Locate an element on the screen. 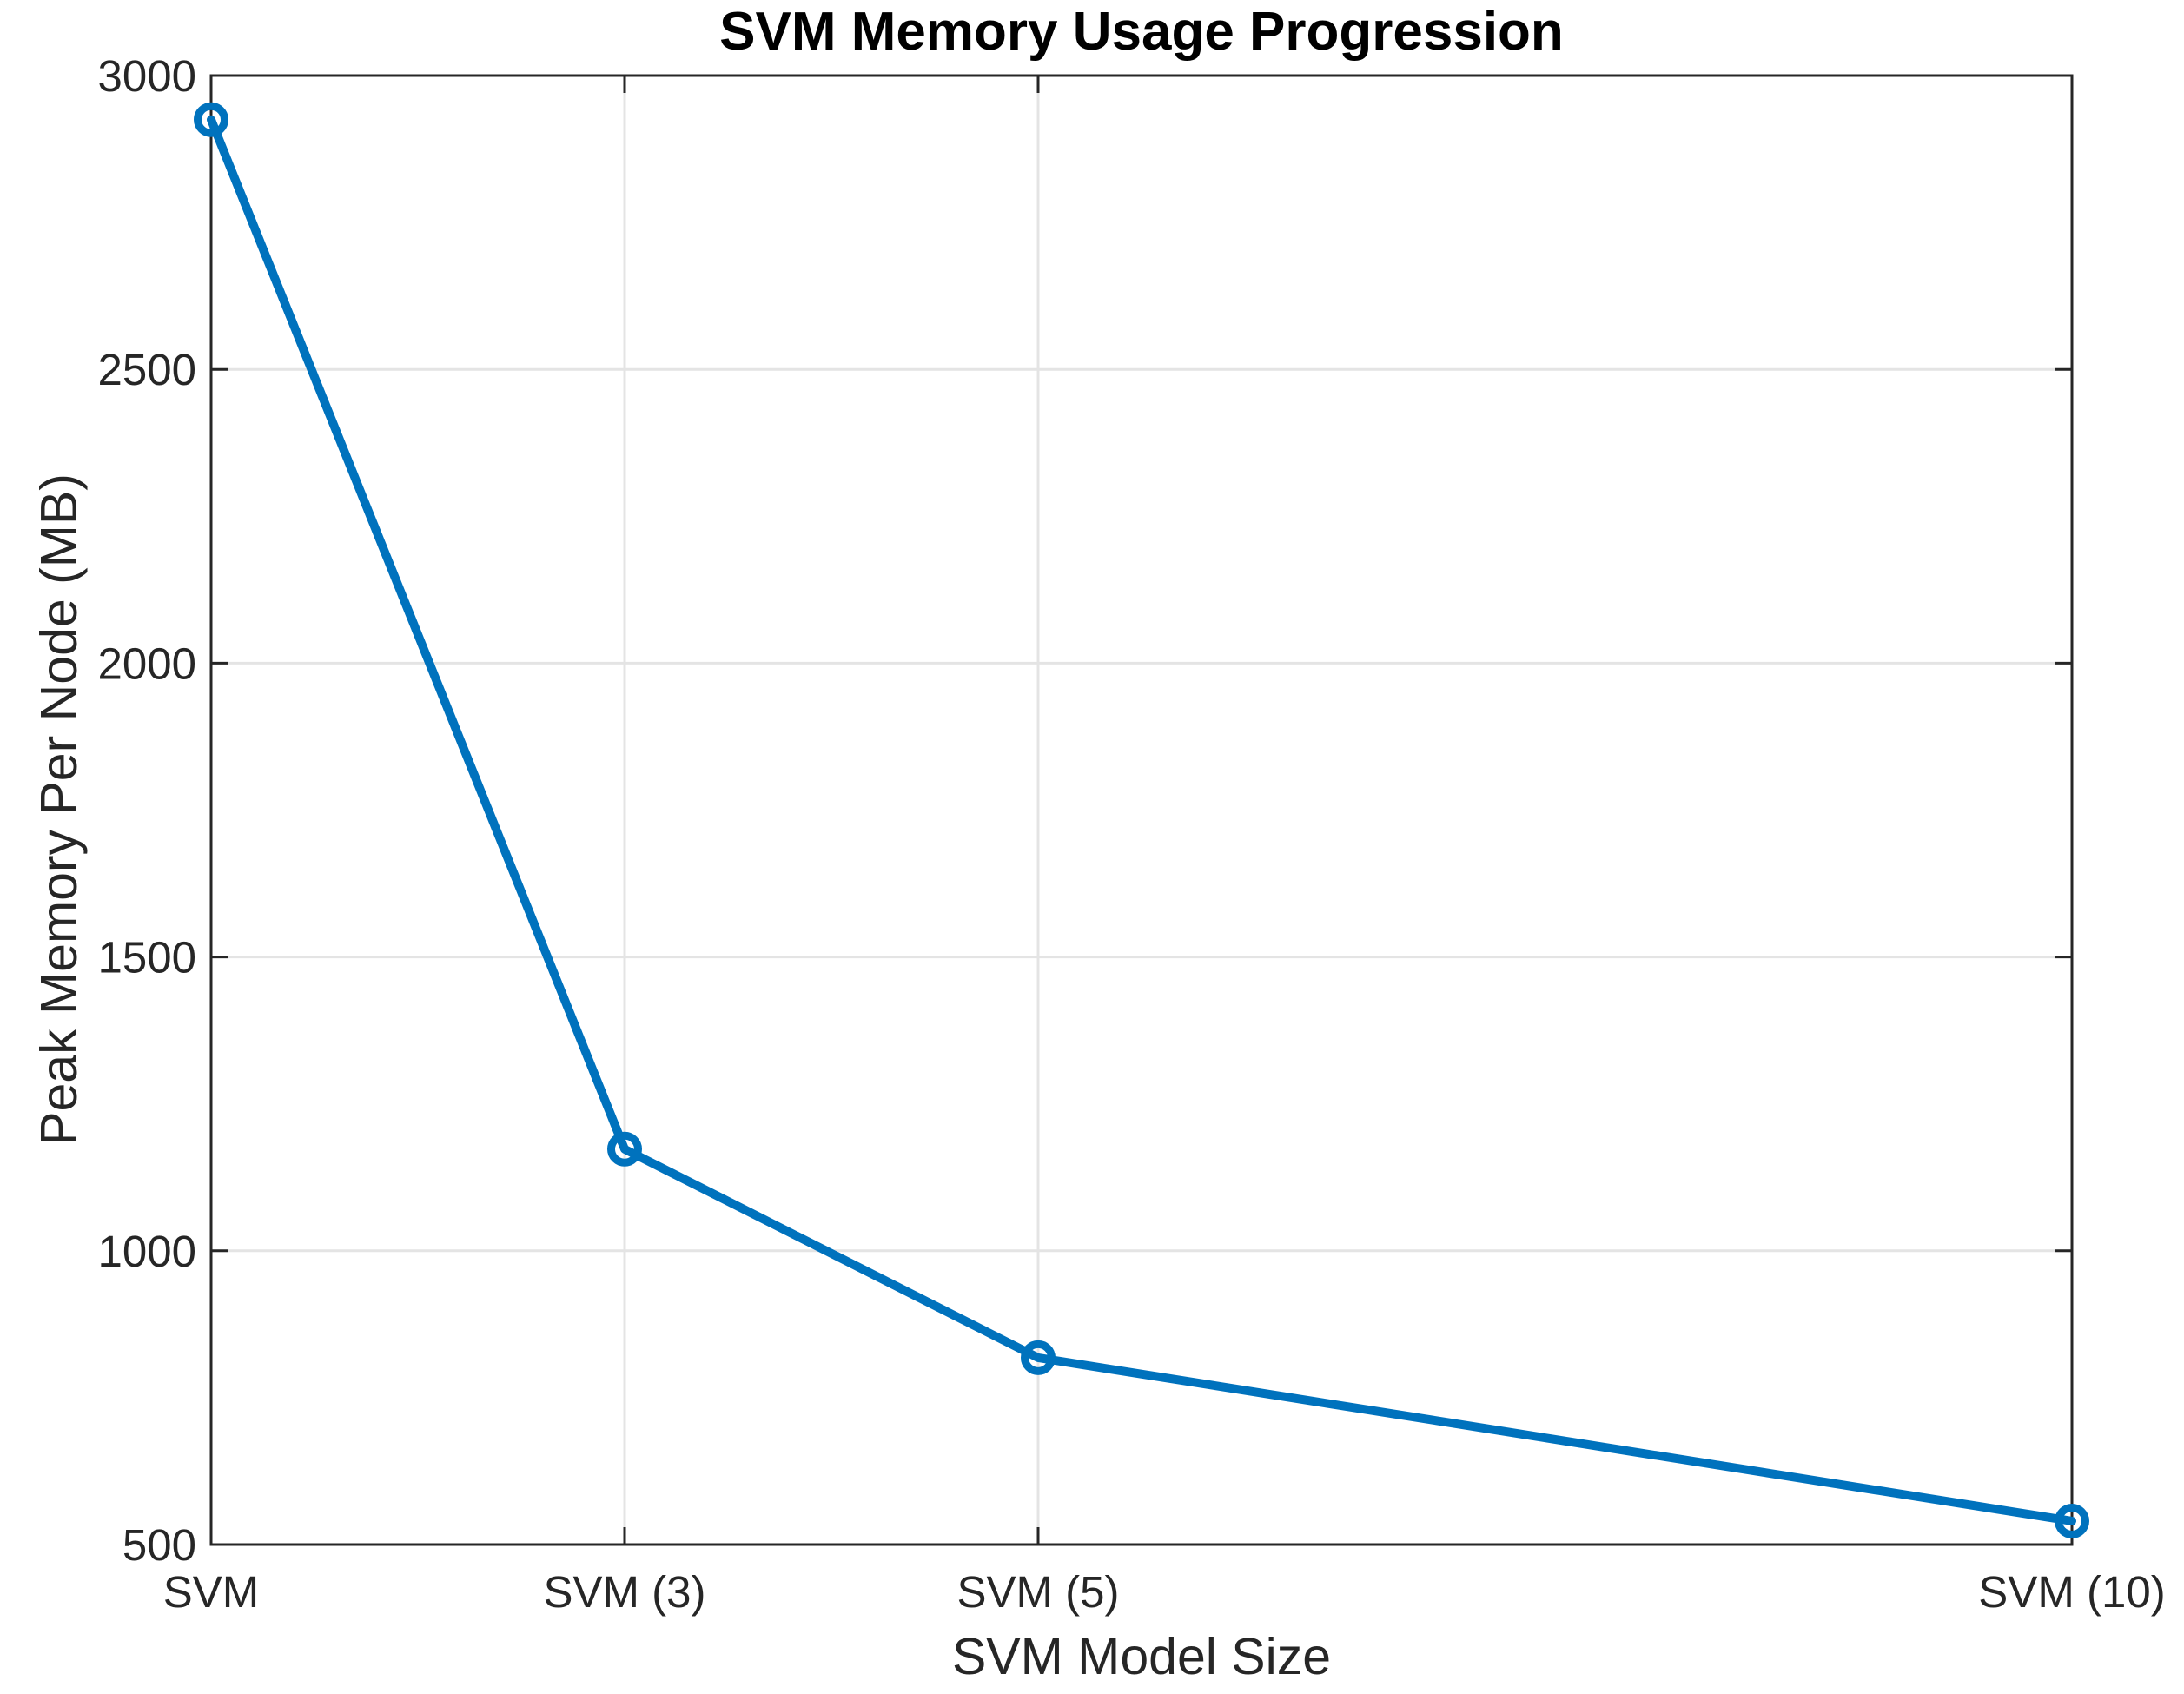 This screenshot has height=1694, width=2184. y-tick-label: 3000 is located at coordinates (147, 76).